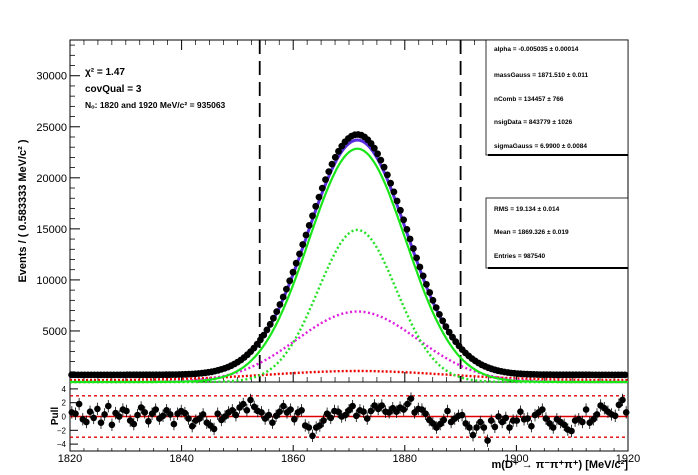  What do you see at coordinates (557, 97) in the screenshot?
I see `parameter-box-frame` at bounding box center [557, 97].